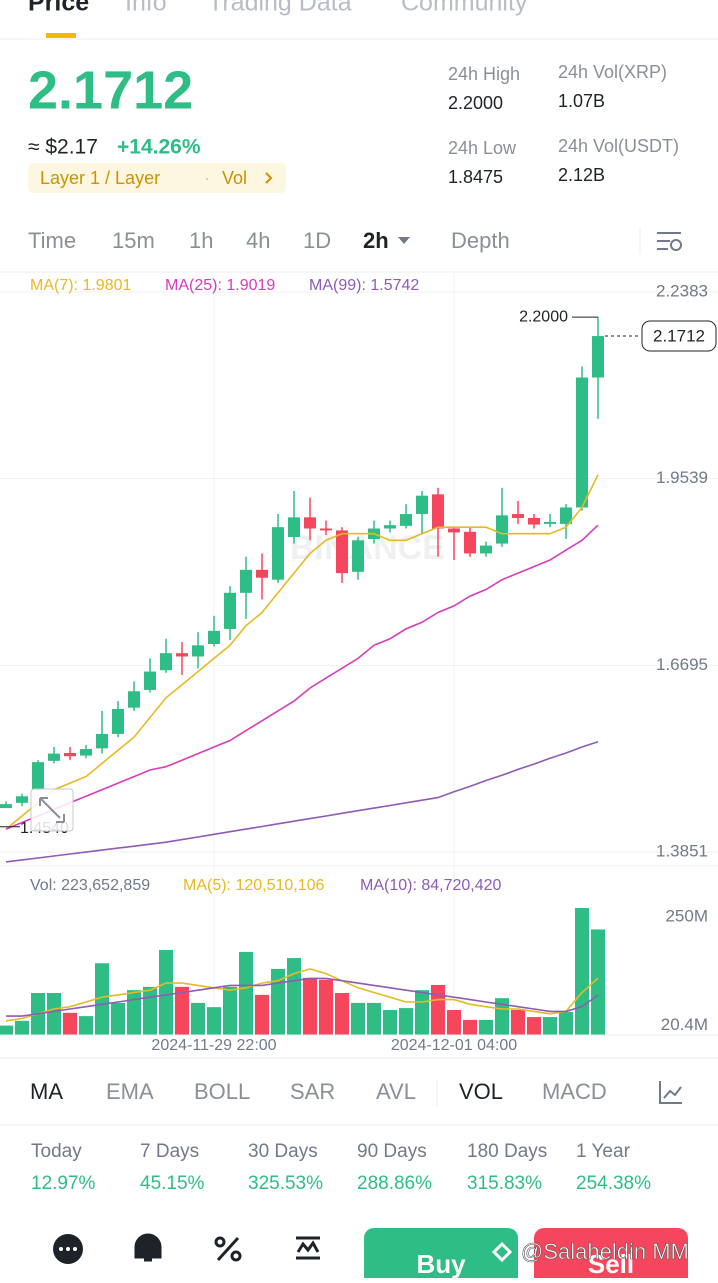  What do you see at coordinates (394, 1183) in the screenshot?
I see `perf-value: 288.86%` at bounding box center [394, 1183].